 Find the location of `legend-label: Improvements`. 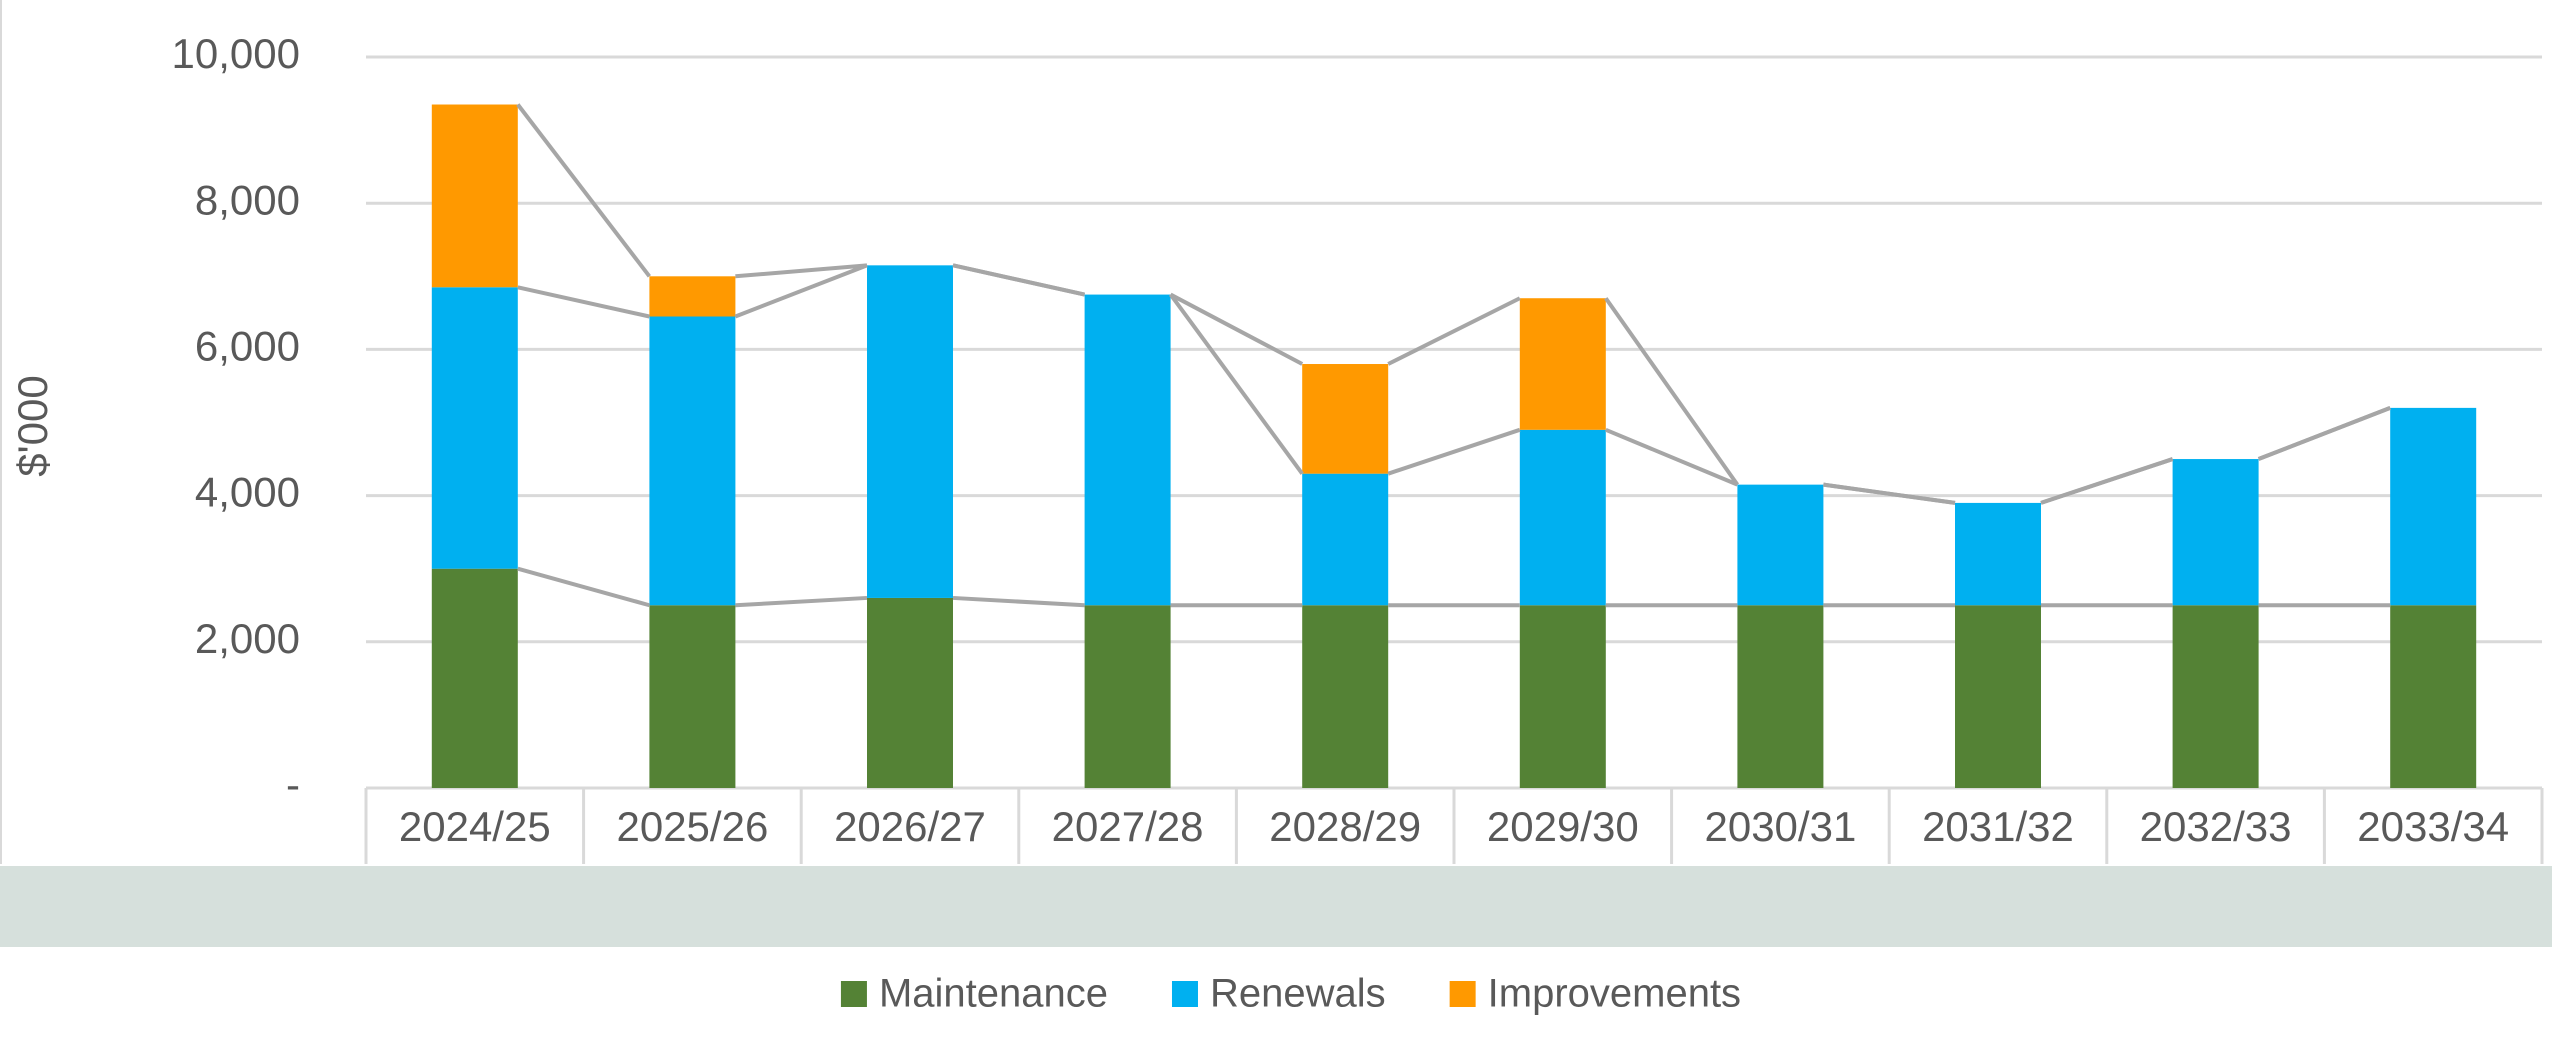

legend-label: Improvements is located at coordinates (1614, 994).